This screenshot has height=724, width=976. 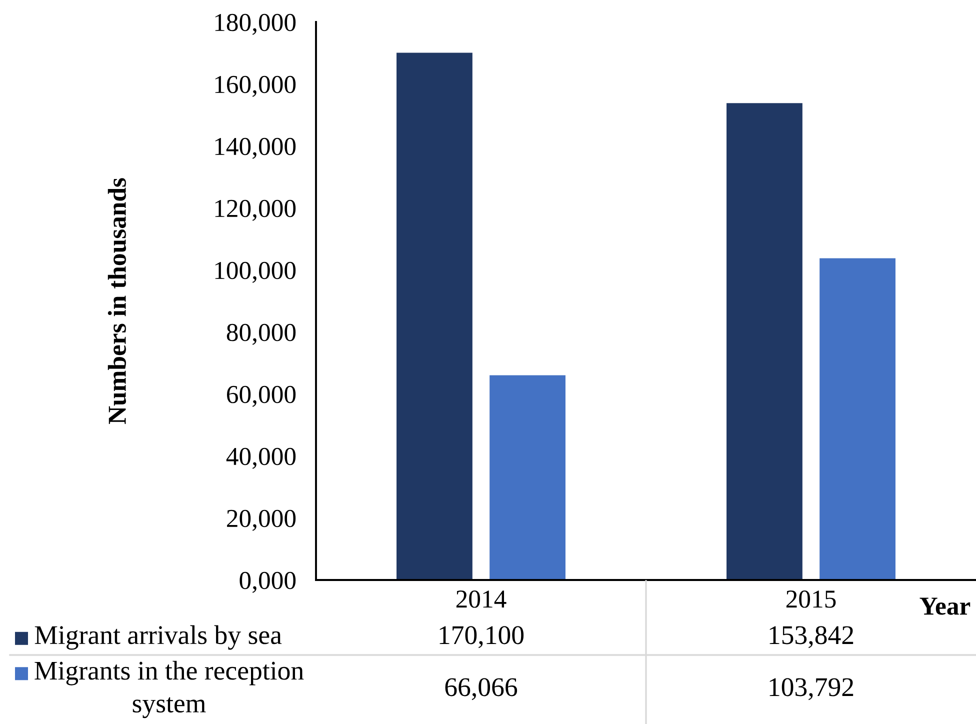 What do you see at coordinates (261, 520) in the screenshot?
I see `y-tick-label: 20,000` at bounding box center [261, 520].